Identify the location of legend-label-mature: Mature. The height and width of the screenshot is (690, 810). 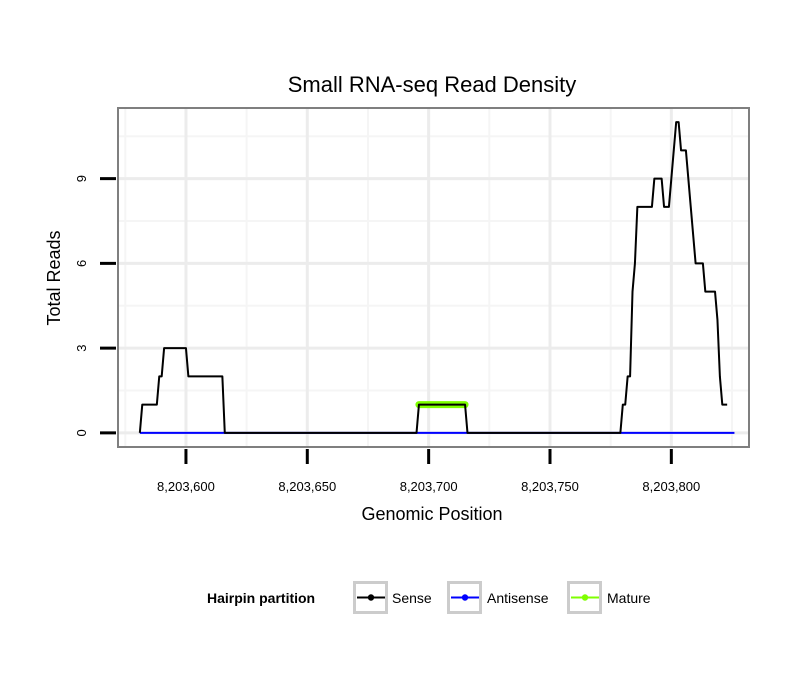
(629, 598).